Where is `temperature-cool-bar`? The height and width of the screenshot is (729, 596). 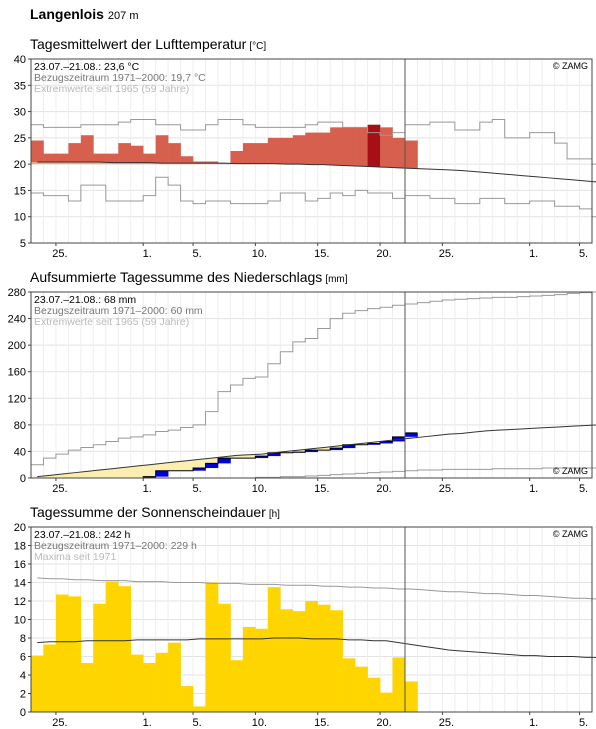
temperature-cool-bar is located at coordinates (224, 164).